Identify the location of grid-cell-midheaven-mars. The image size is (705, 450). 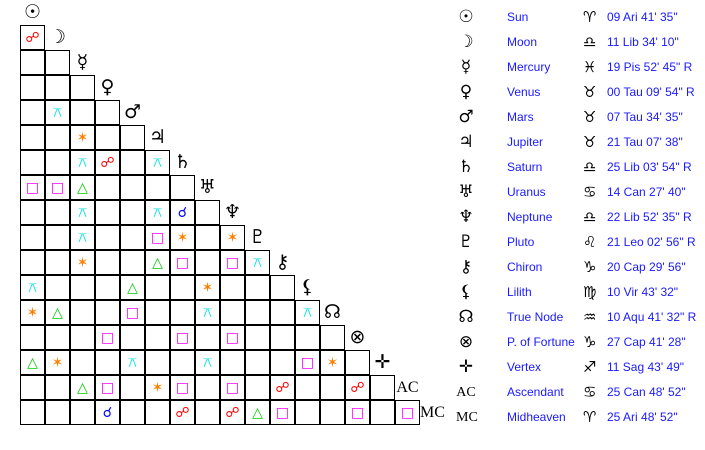
(132, 412).